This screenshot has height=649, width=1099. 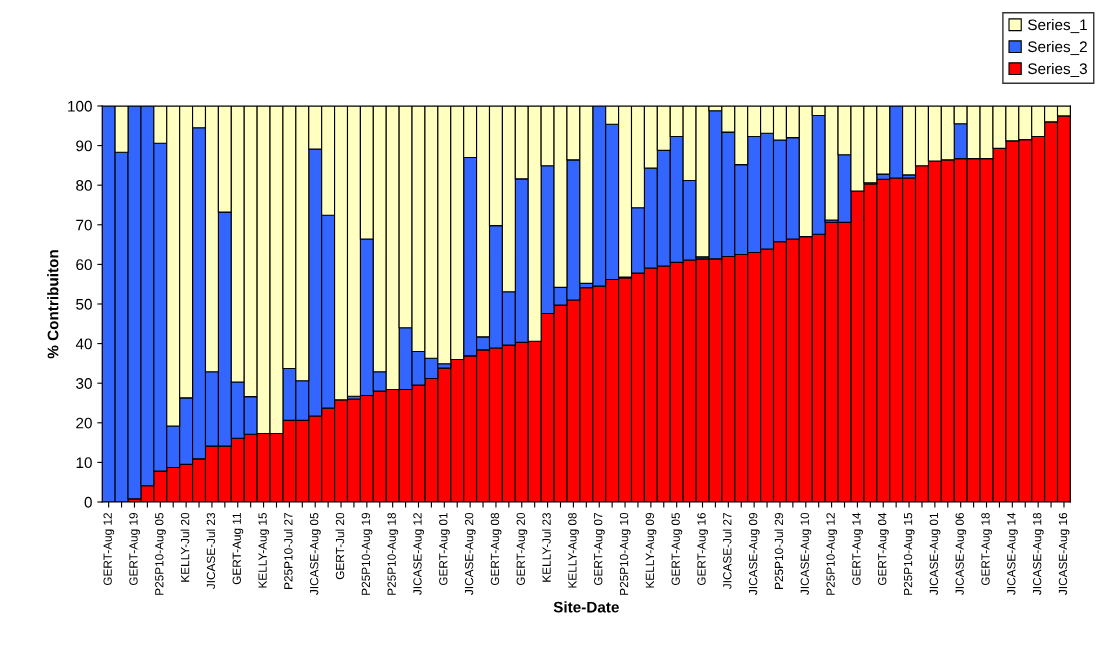 What do you see at coordinates (84, 423) in the screenshot?
I see `y-tick-label: 20` at bounding box center [84, 423].